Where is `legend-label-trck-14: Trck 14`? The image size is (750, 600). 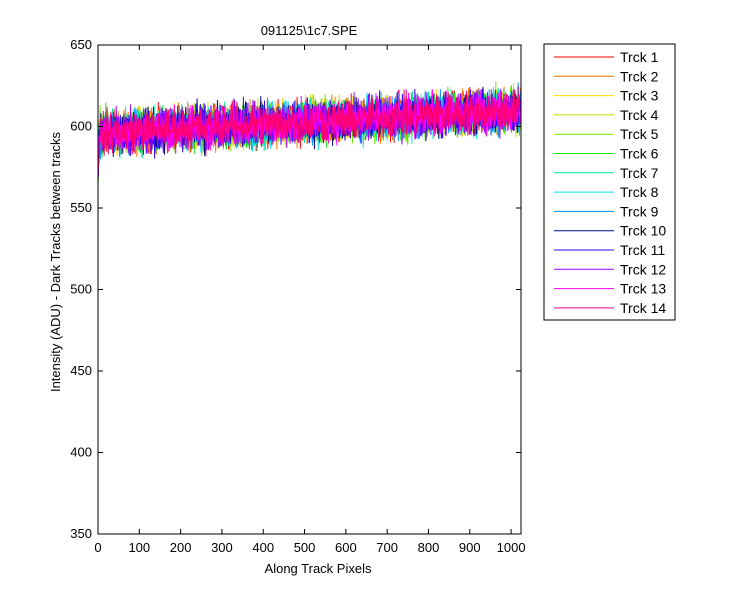
legend-label-trck-14: Trck 14 is located at coordinates (643, 308).